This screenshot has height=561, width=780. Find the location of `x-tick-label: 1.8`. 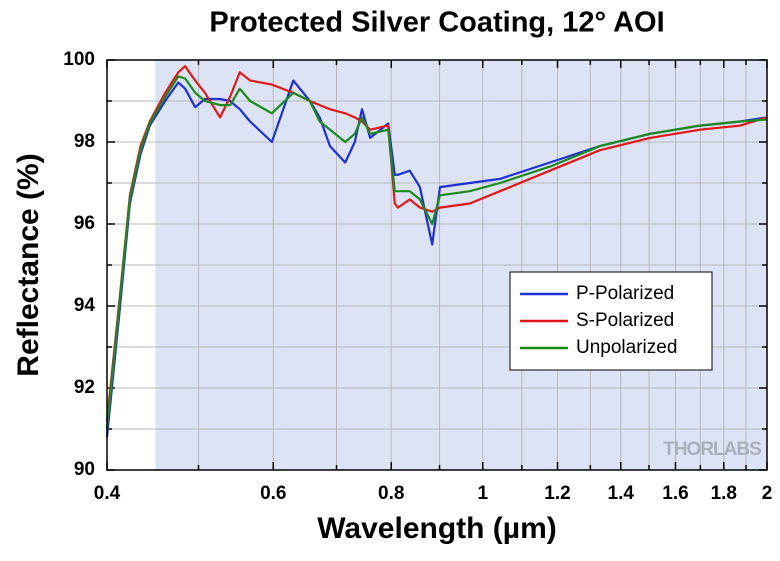

x-tick-label: 1.8 is located at coordinates (724, 493).